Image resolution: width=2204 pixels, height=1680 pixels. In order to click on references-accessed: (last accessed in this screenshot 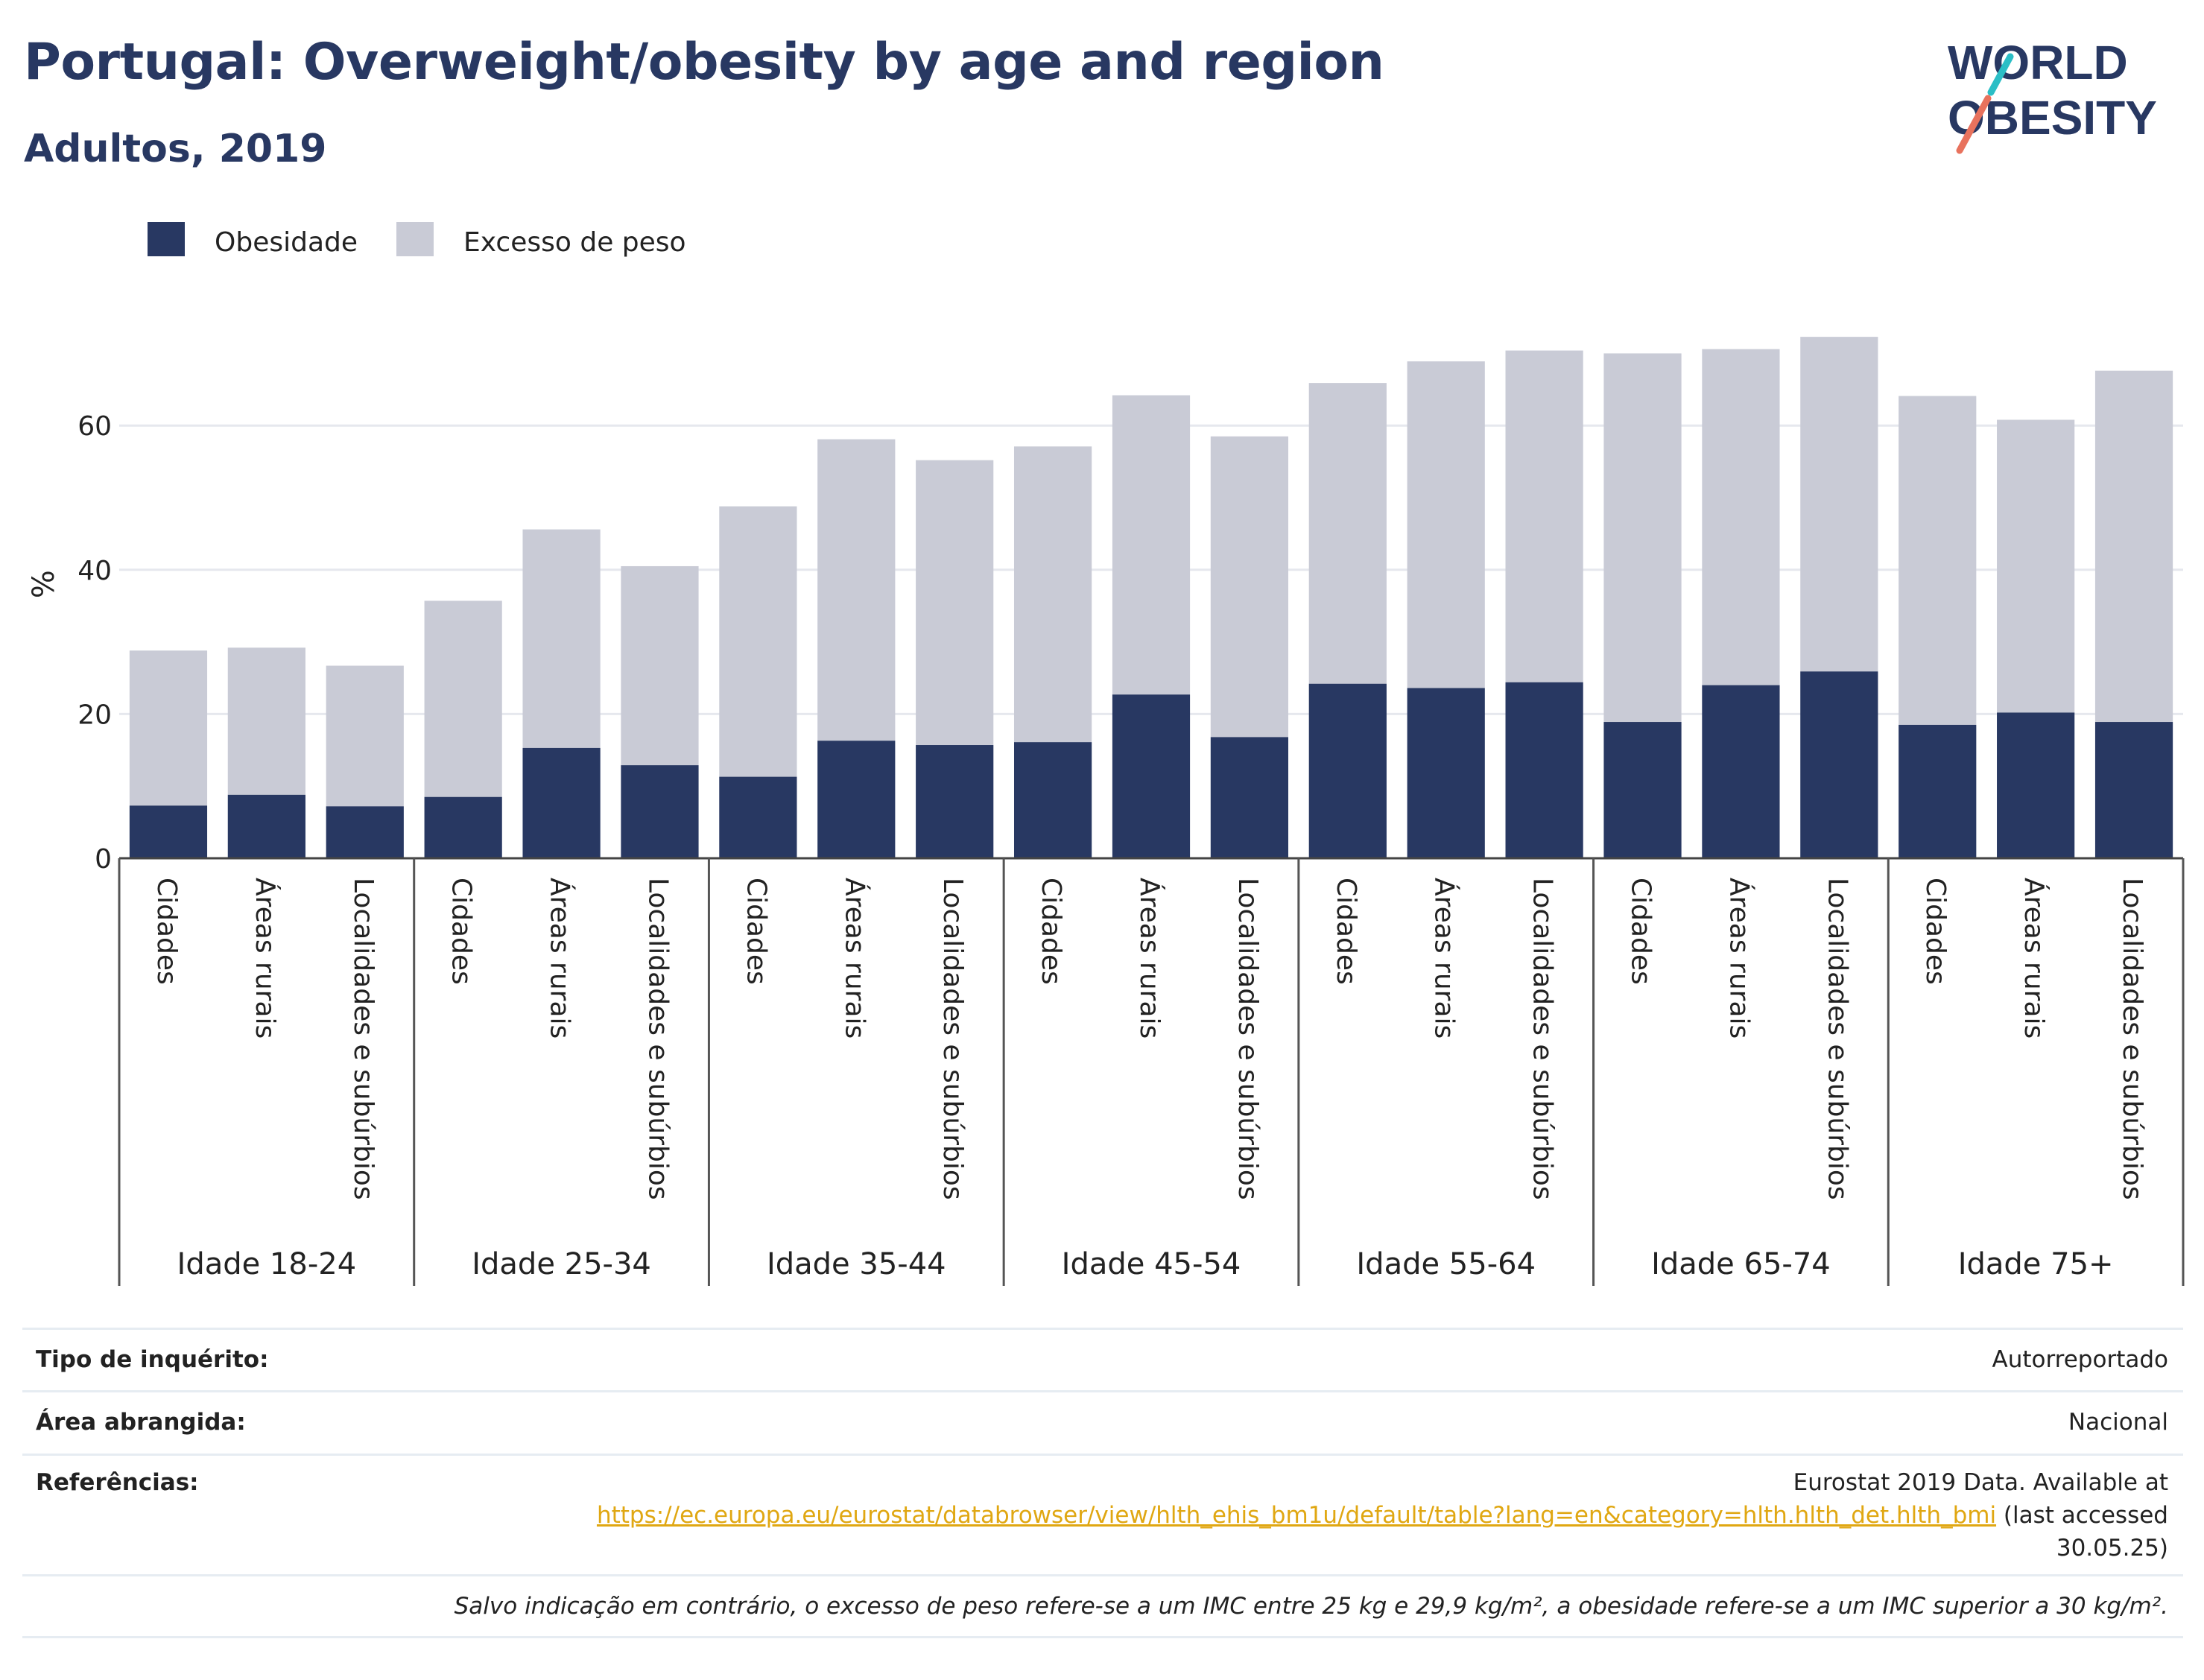, I will do `click(2082, 1515)`.